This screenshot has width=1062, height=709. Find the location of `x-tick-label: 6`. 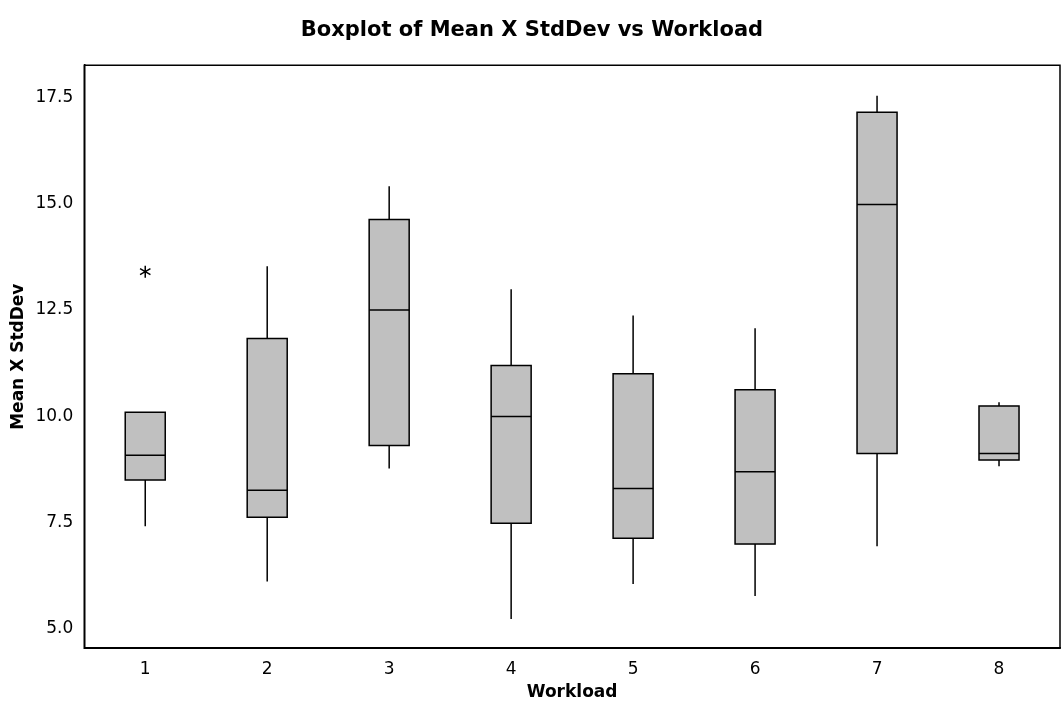

x-tick-label: 6 is located at coordinates (755, 667).